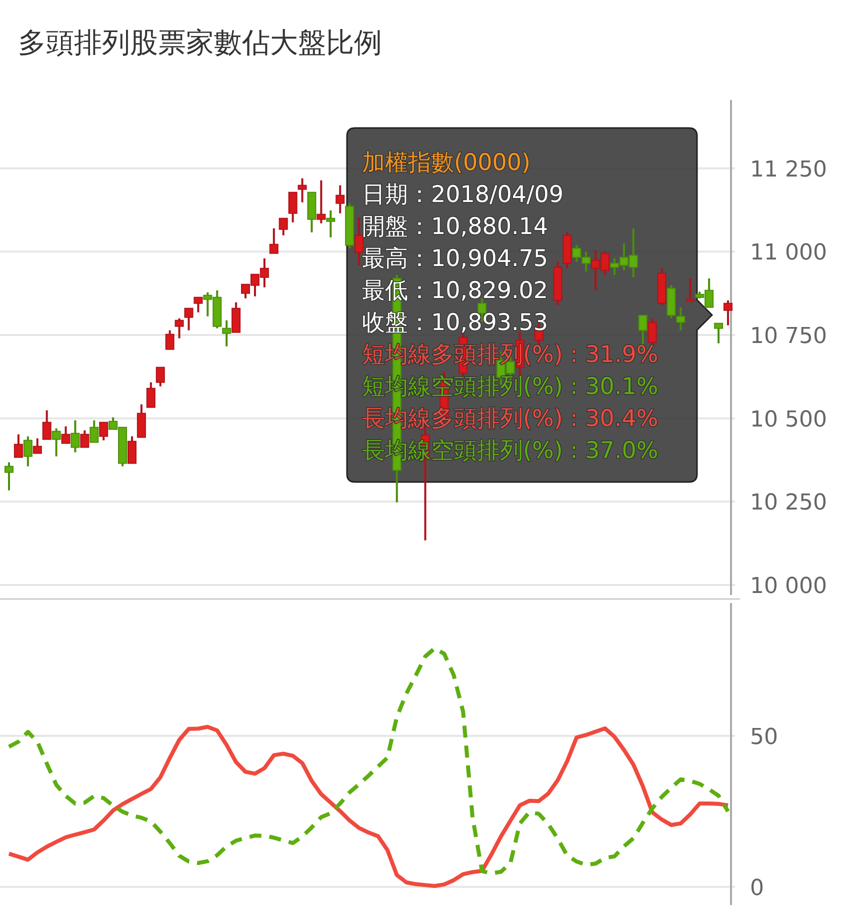  I want to click on text: 加權指數(0000), so click(446, 163).